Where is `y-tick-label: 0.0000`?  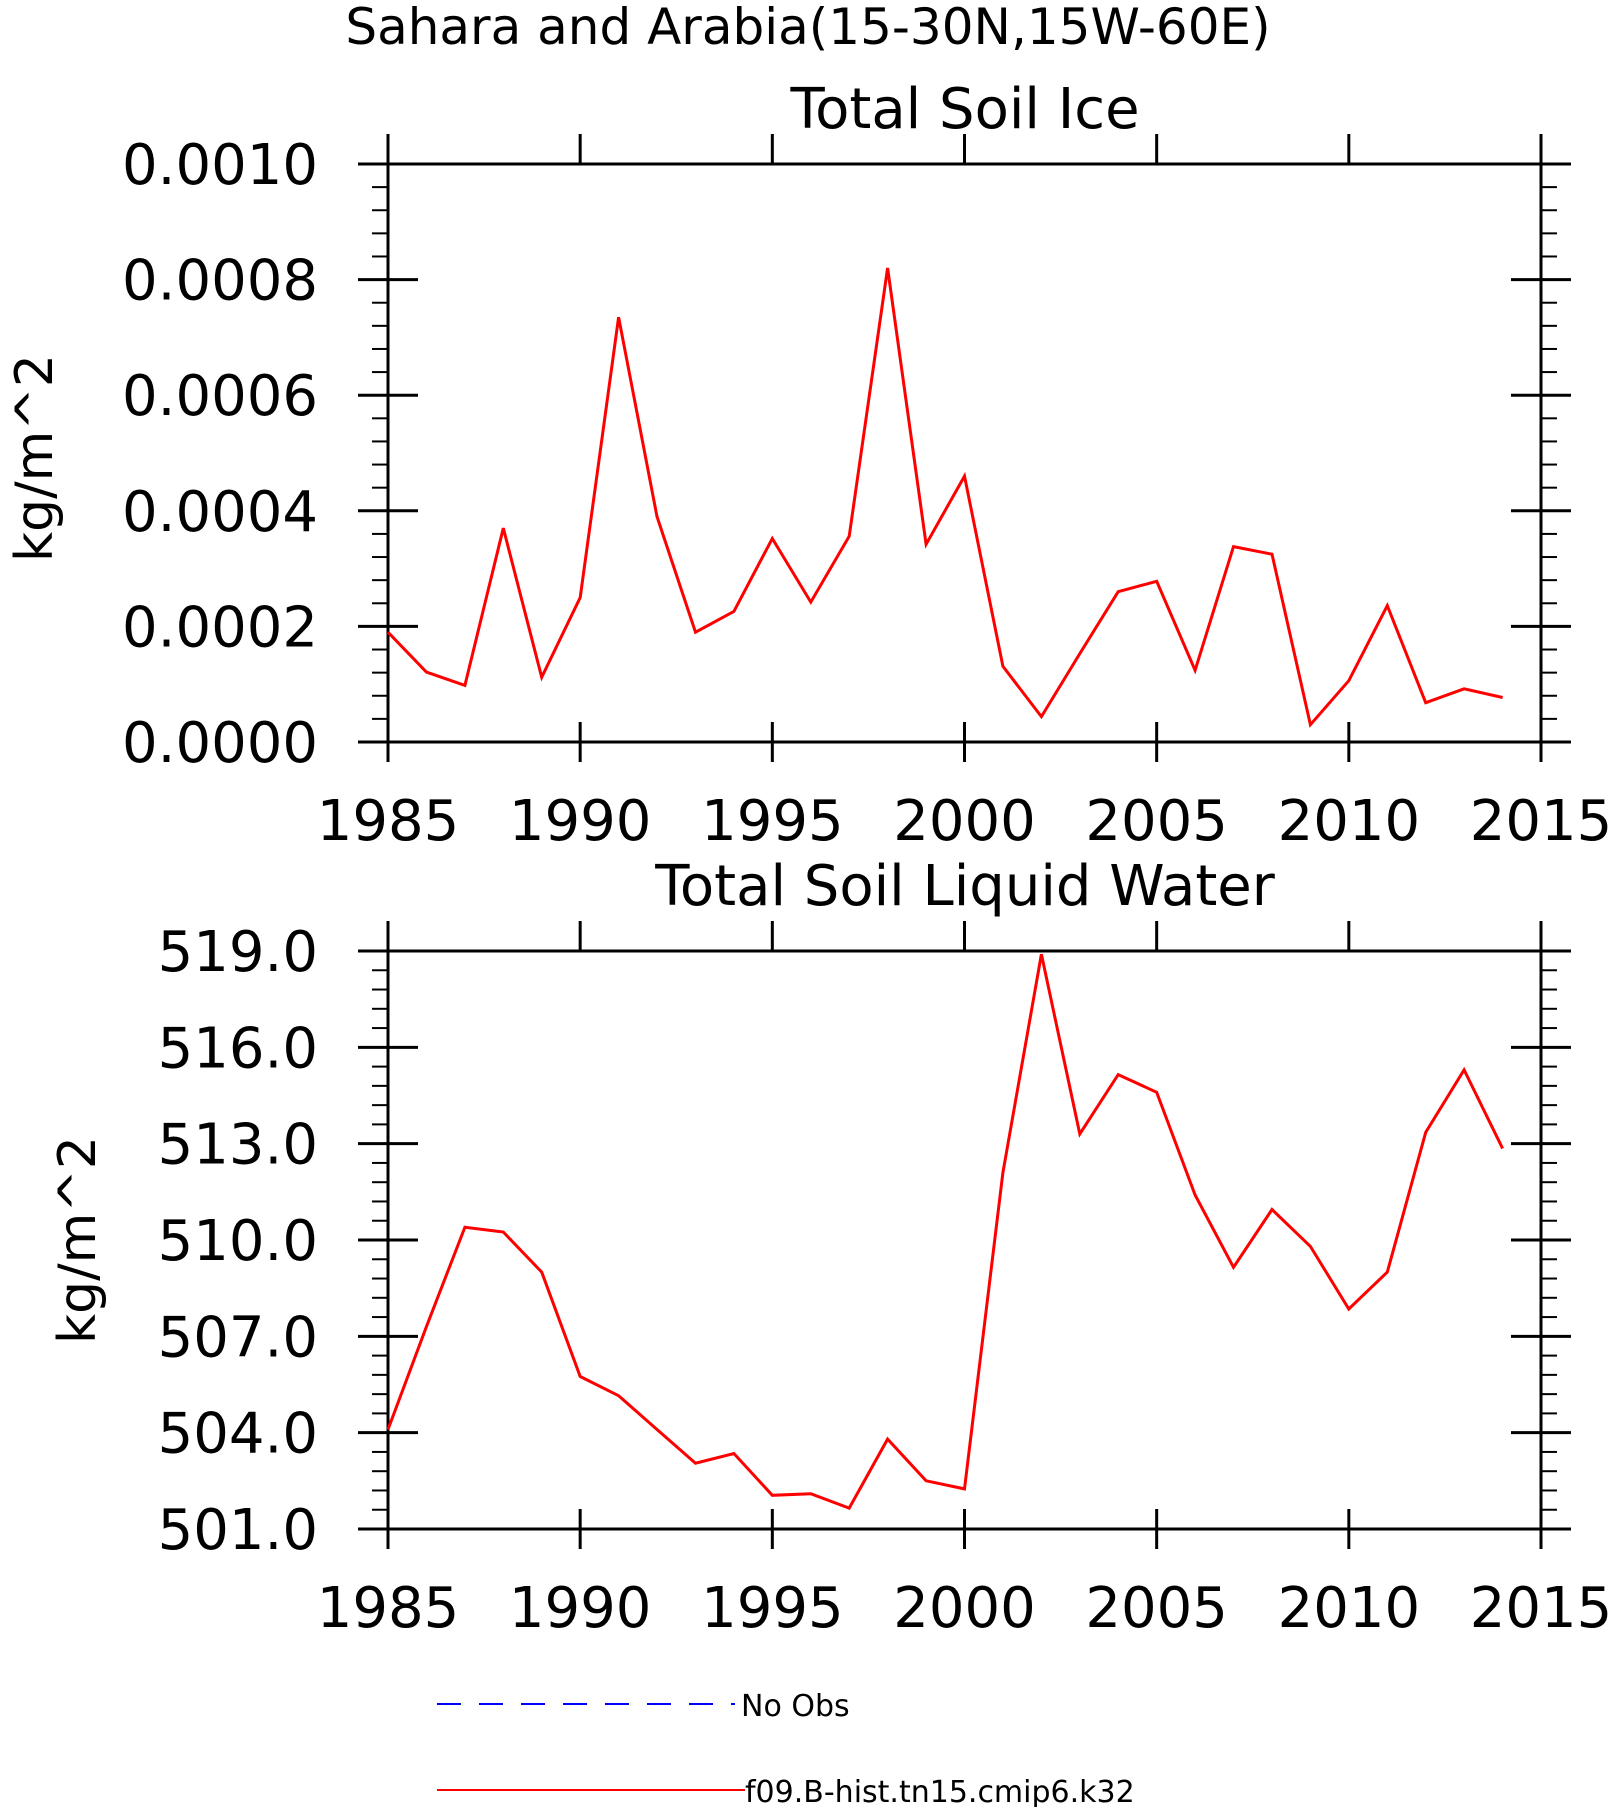
y-tick-label: 0.0000 is located at coordinates (220, 743).